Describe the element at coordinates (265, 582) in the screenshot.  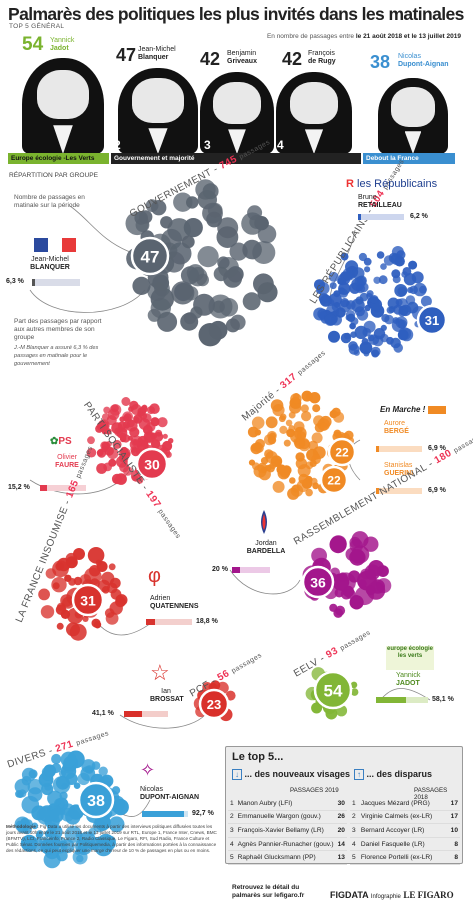
I see `rn-connector` at that location.